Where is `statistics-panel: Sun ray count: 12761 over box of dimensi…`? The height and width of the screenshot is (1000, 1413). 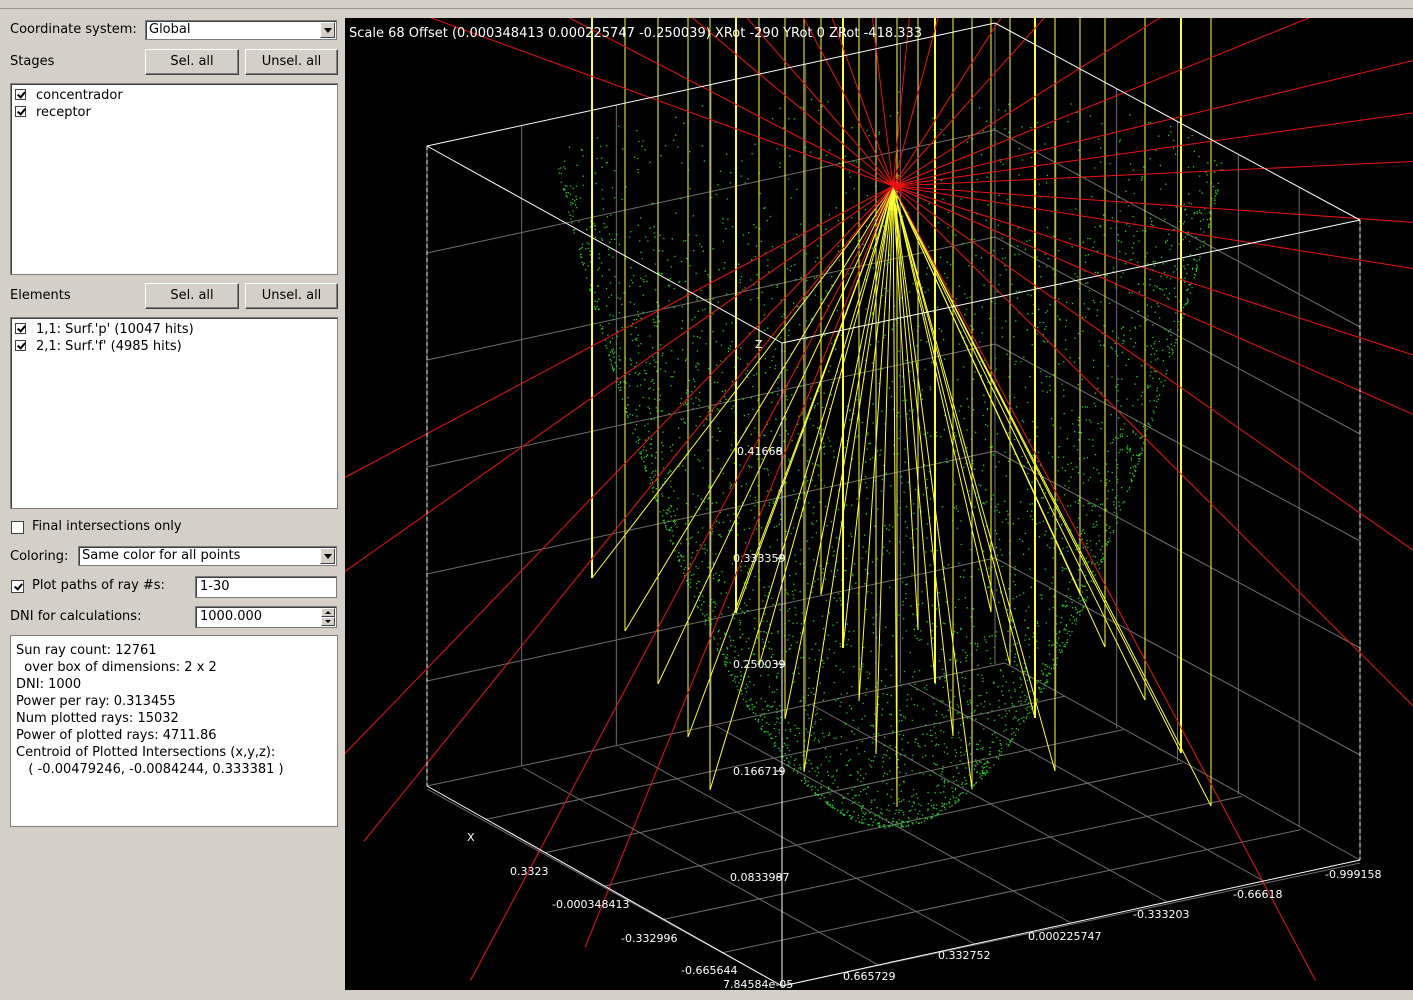 statistics-panel: Sun ray count: 12761 over box of dimensi… is located at coordinates (174, 731).